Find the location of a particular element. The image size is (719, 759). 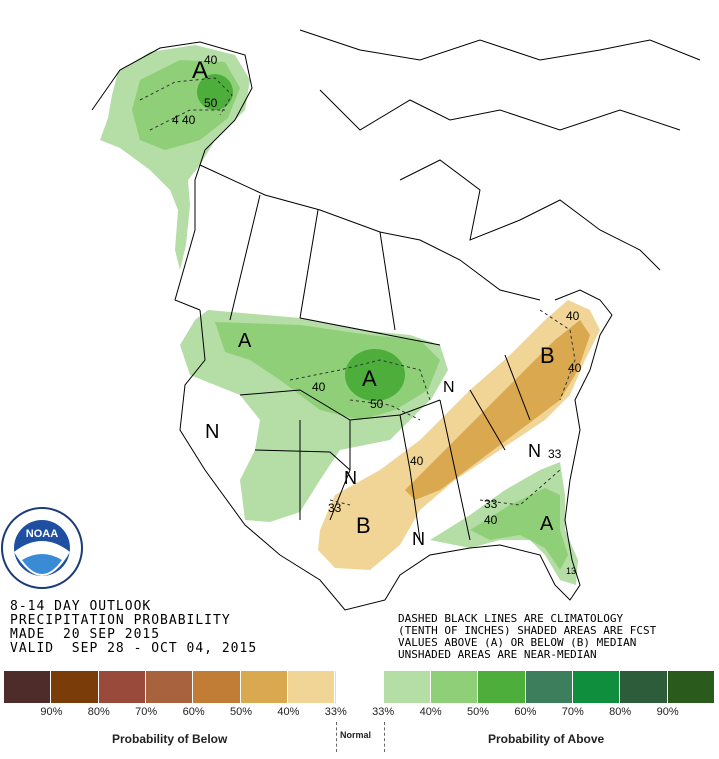

legend-normal-divider-right is located at coordinates (384, 737).